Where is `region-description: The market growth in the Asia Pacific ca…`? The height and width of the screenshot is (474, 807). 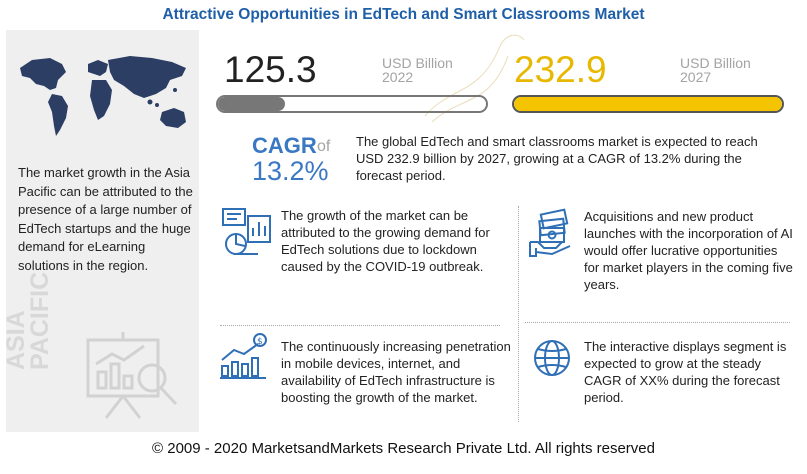 region-description: The market growth in the Asia Pacific ca… is located at coordinates (105, 219).